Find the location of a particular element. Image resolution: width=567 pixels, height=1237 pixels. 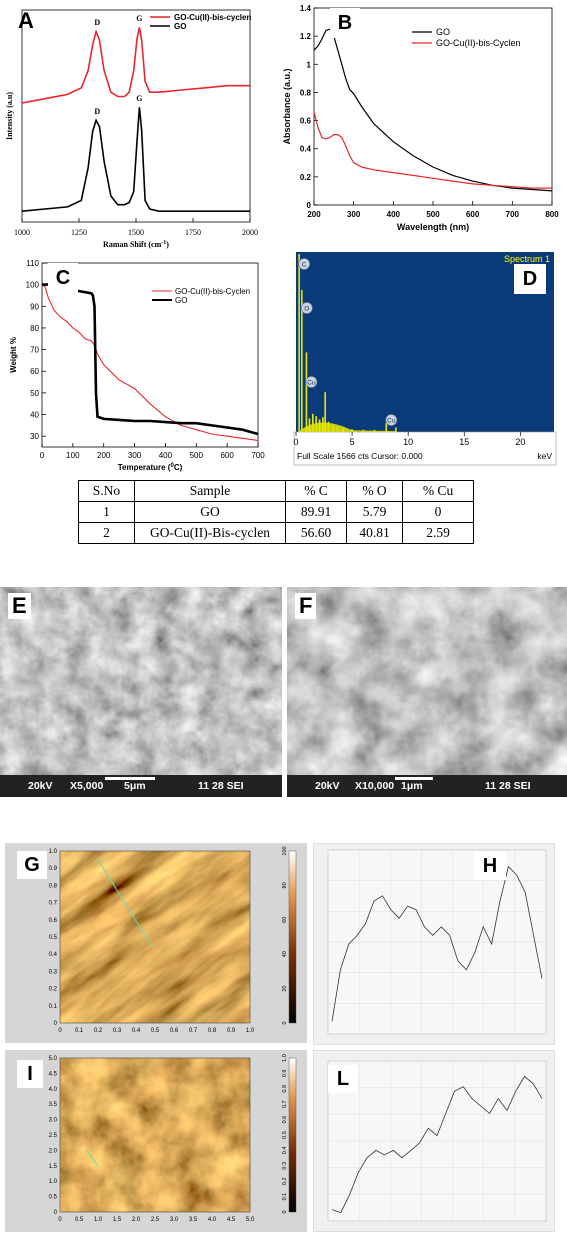

panel-label-g: G is located at coordinates (32, 865).